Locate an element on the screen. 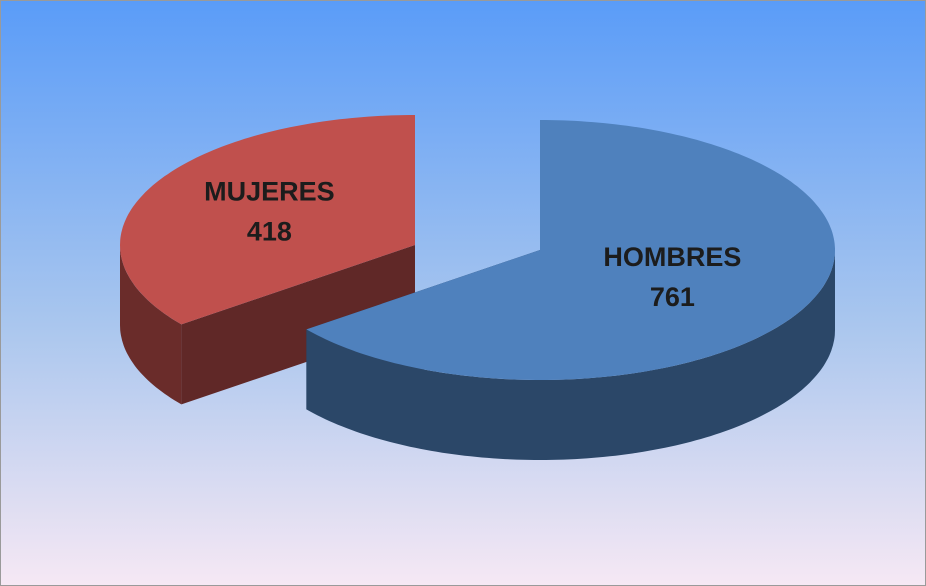 This screenshot has width=926, height=586. slice-category-label: HOMBRES is located at coordinates (672, 257).